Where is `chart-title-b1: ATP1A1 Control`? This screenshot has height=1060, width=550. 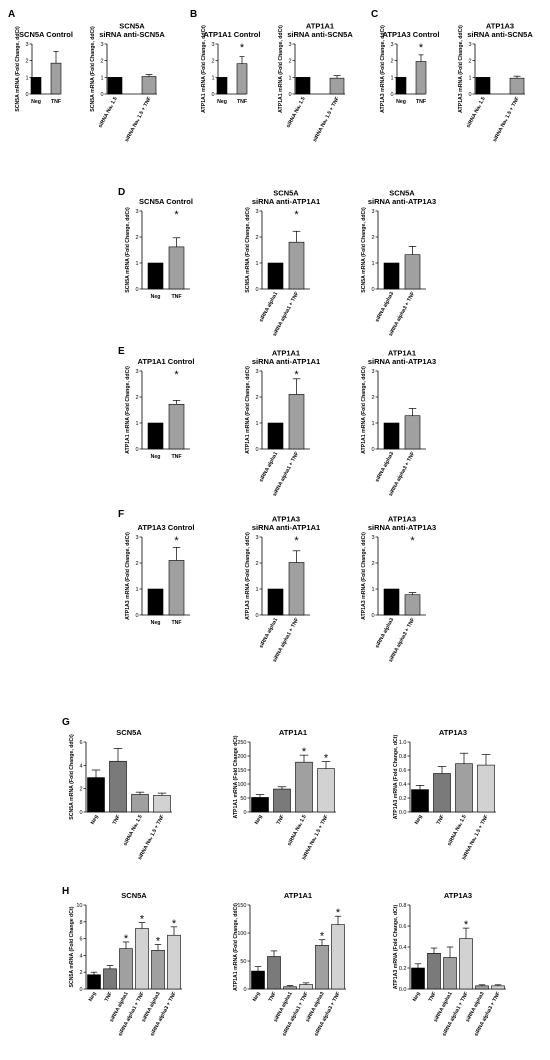
chart-title-b1: ATP1A1 Control is located at coordinates (232, 34).